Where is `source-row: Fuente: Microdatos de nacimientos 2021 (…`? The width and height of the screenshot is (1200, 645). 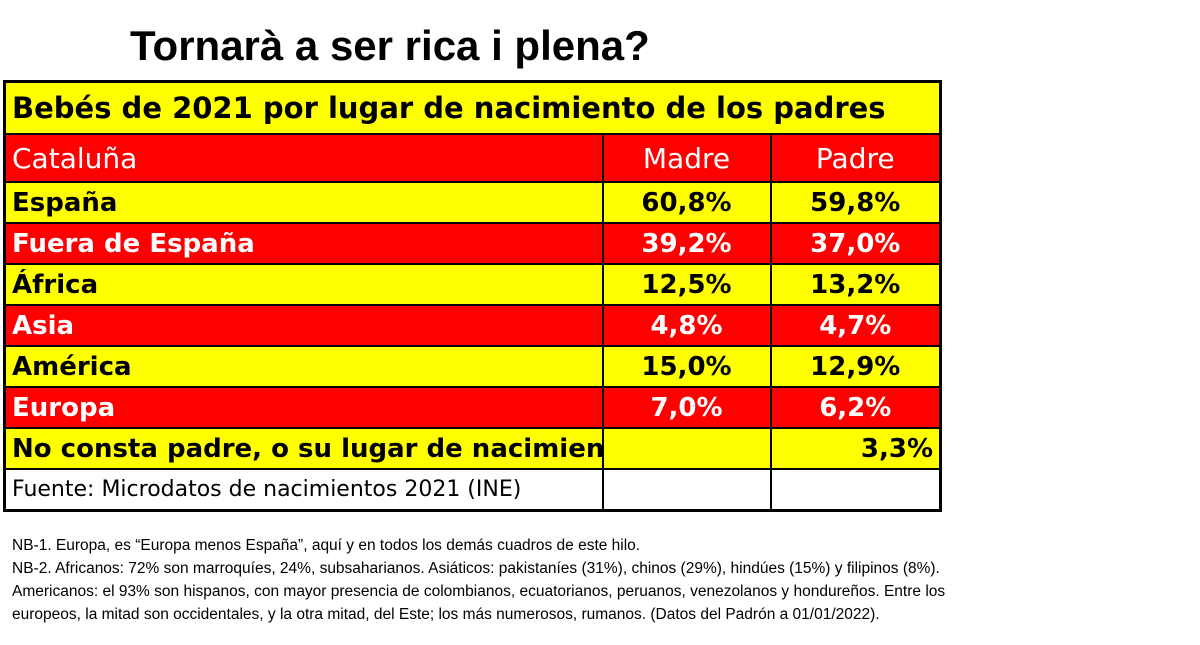 source-row: Fuente: Microdatos de nacimientos 2021 (… is located at coordinates (472, 490).